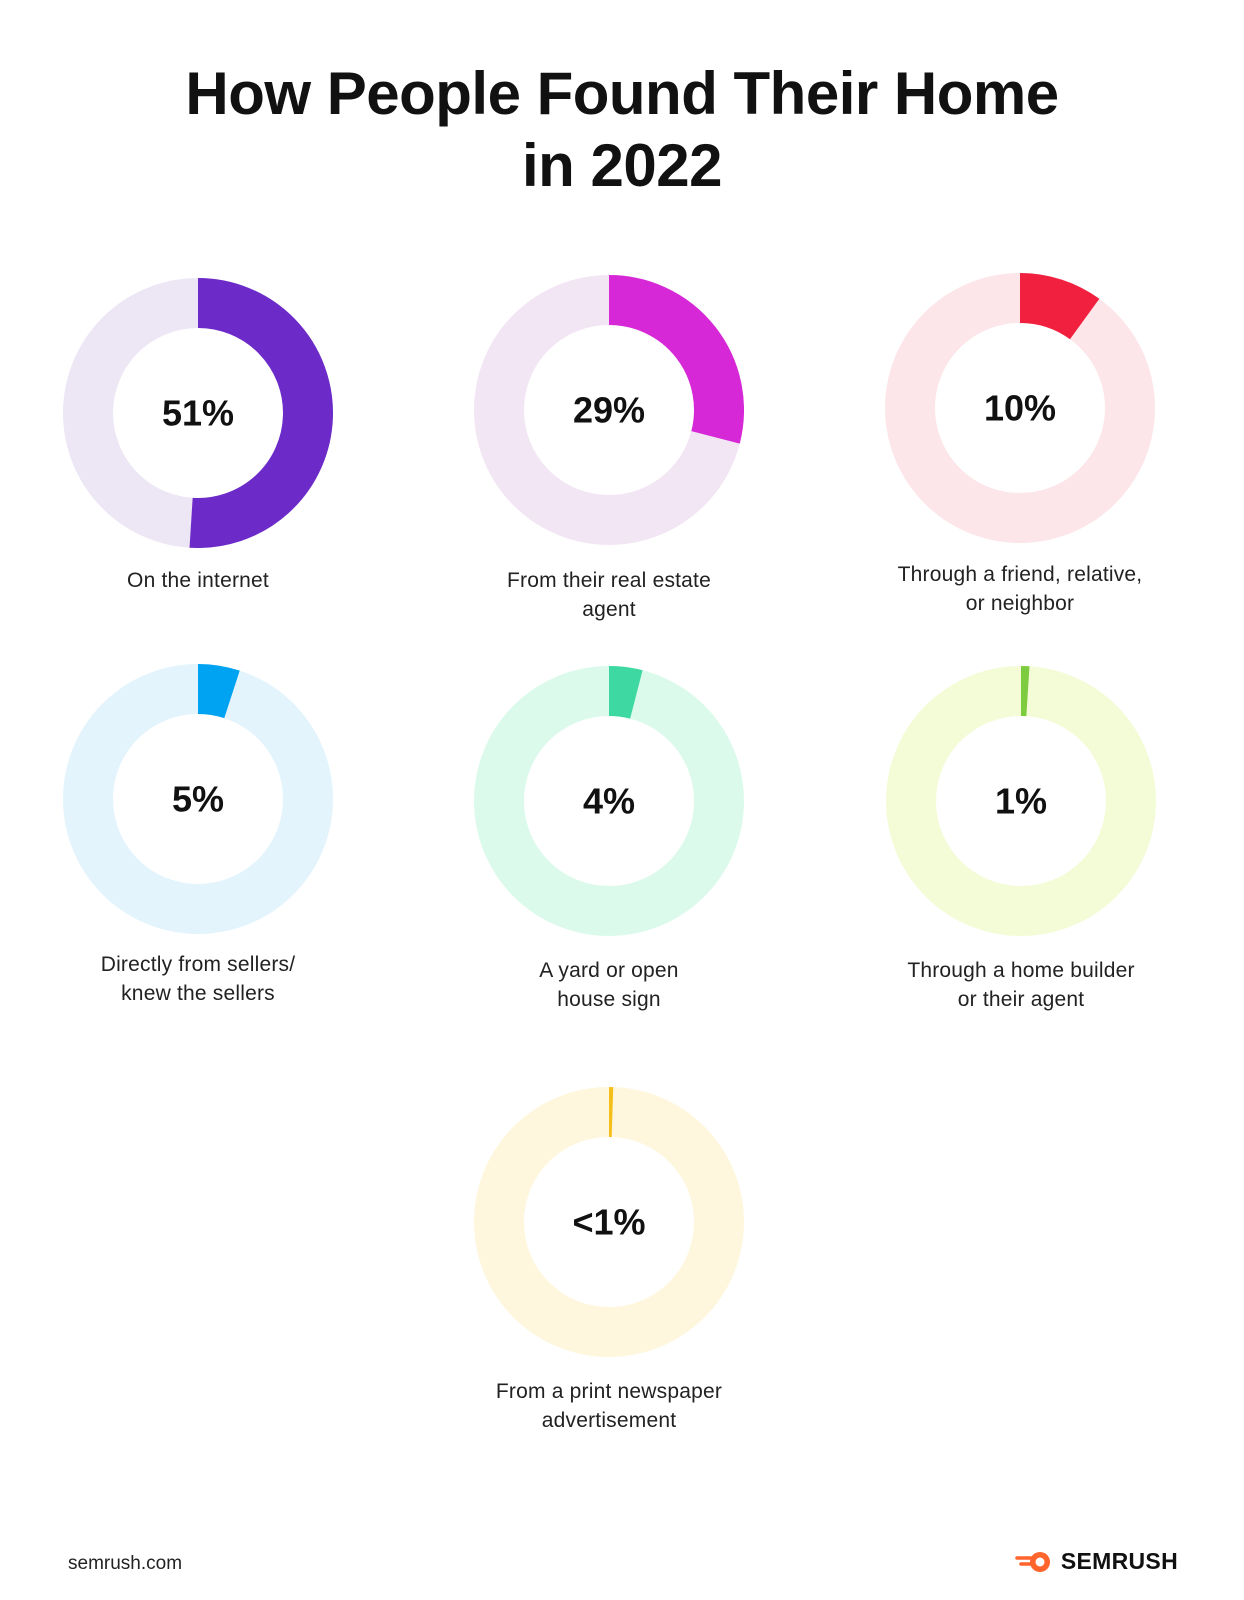 Image resolution: width=1244 pixels, height=1600 pixels. Describe the element at coordinates (609, 999) in the screenshot. I see `donut-caption-line: house sign` at that location.